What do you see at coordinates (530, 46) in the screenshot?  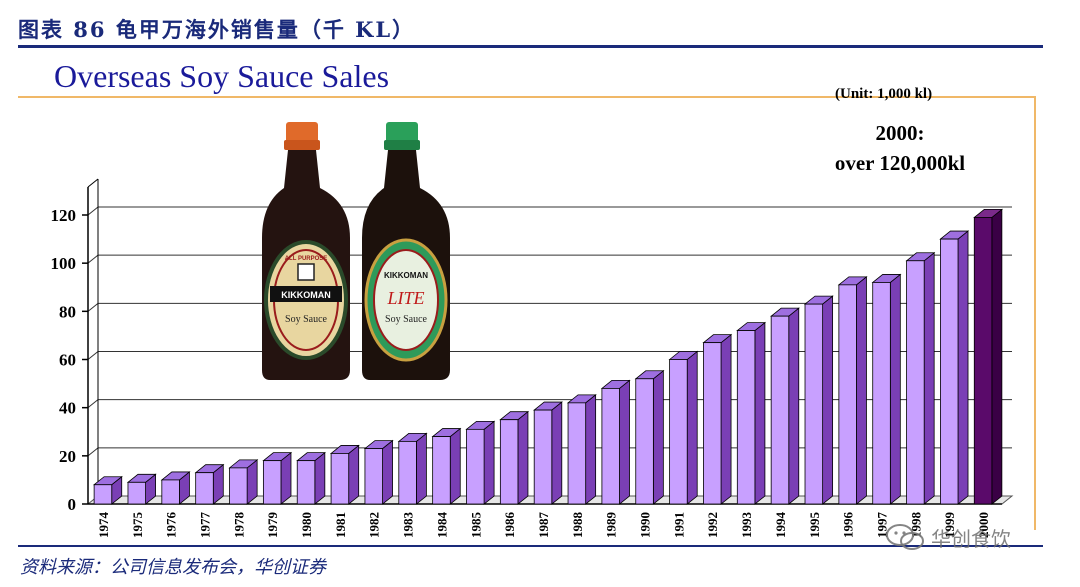 I see `title-rule` at bounding box center [530, 46].